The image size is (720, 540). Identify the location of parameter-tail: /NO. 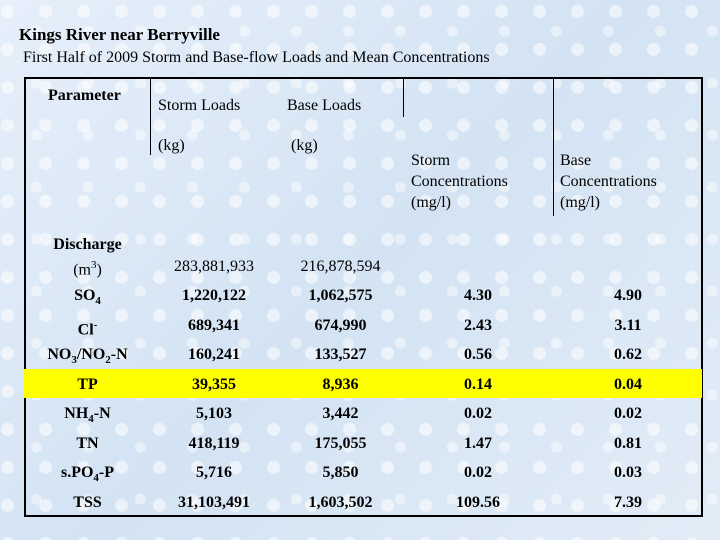
(91, 354).